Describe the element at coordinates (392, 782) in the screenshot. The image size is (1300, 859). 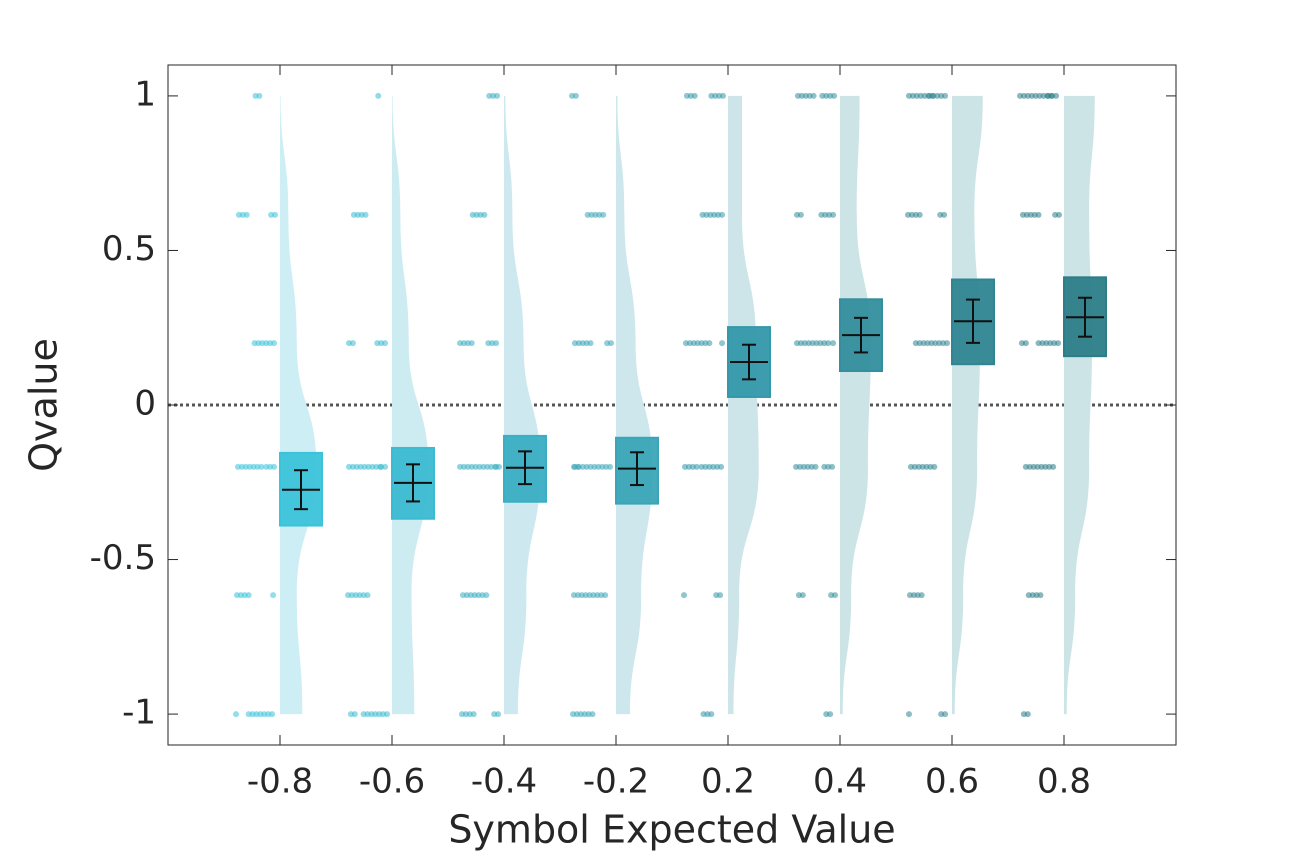
I see `x-tick-label: -0.6` at that location.